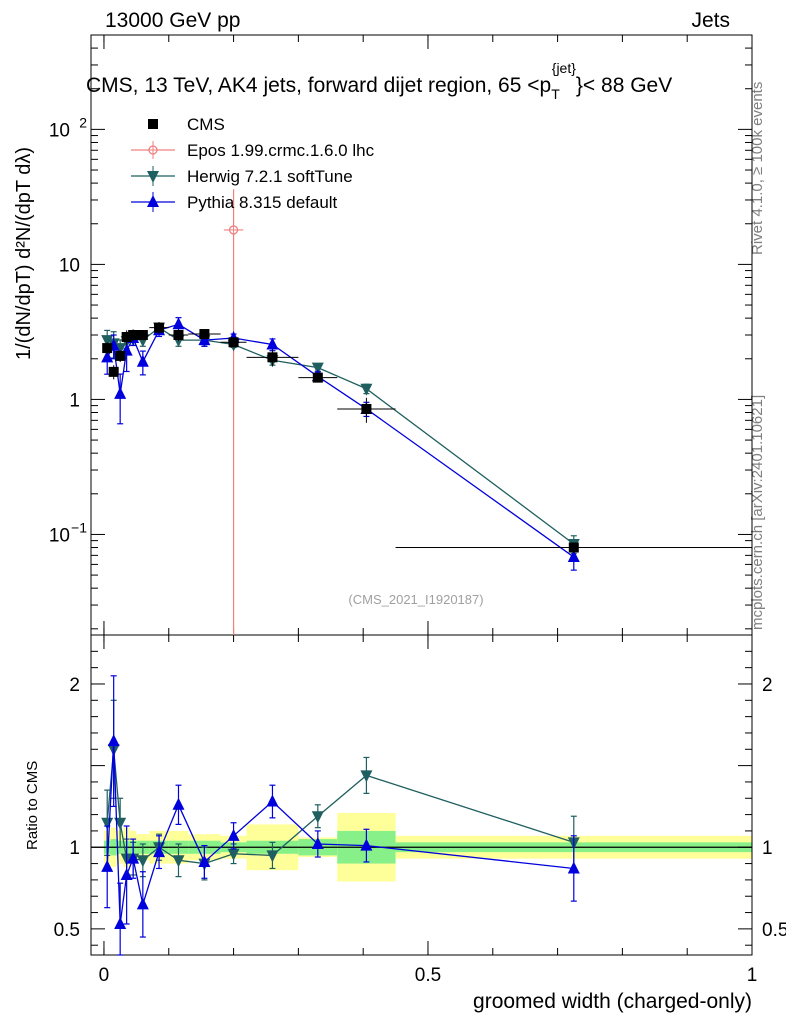 The width and height of the screenshot is (786, 1024). I want to click on x-tick-label: 0, so click(104, 975).